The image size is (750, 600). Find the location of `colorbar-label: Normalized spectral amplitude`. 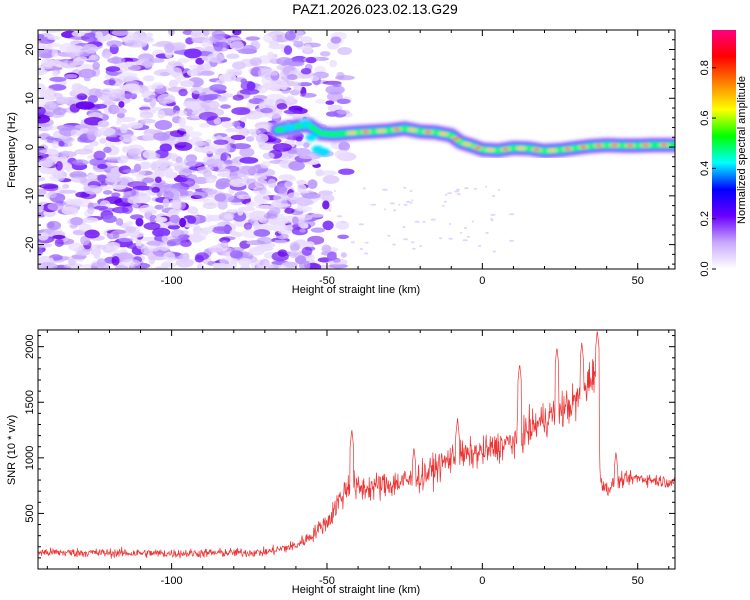

colorbar-label: Normalized spectral amplitude is located at coordinates (742, 150).